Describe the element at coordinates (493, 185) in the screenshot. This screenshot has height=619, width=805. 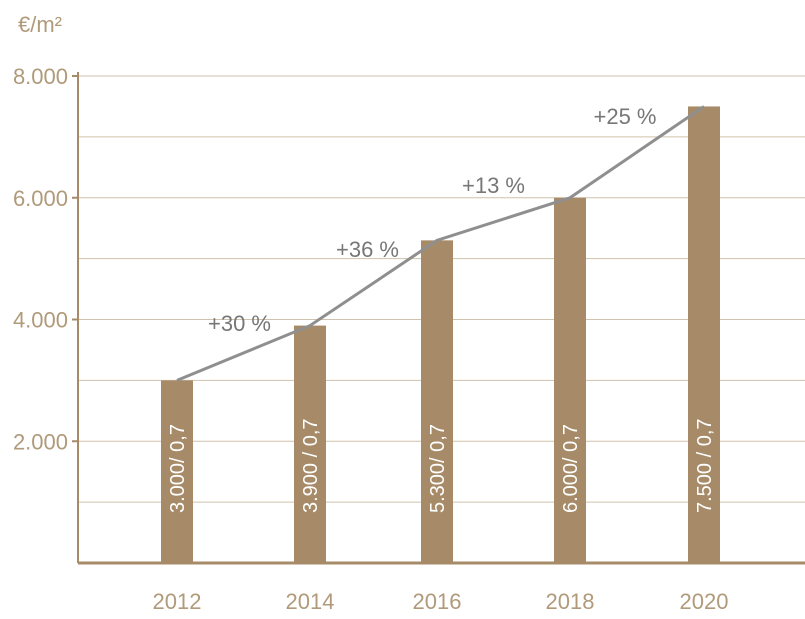
I see `growth-label-3: +13 %` at that location.